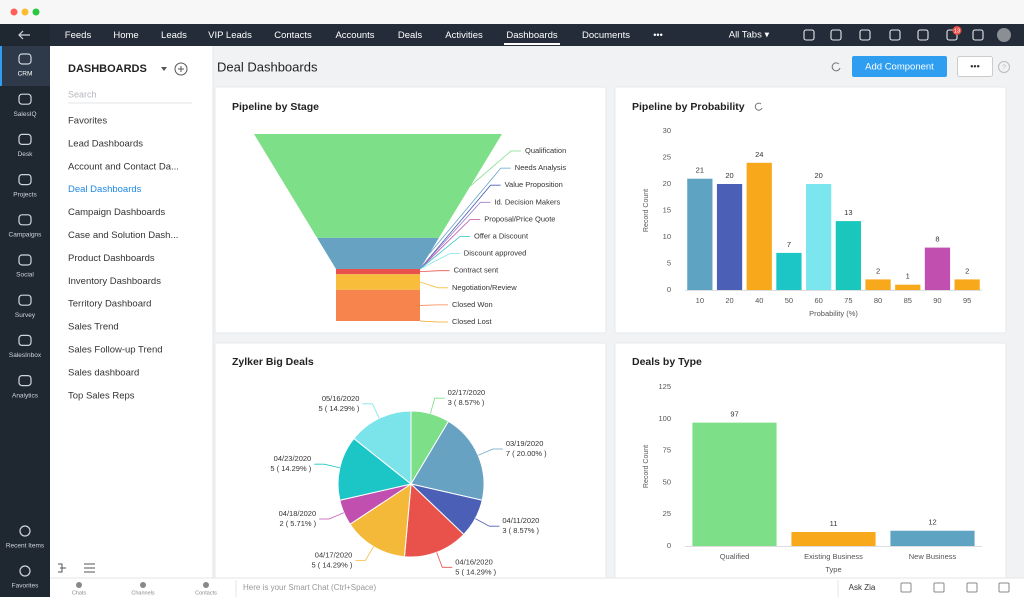  What do you see at coordinates (26, 154) in the screenshot?
I see `sidebar-label: Desk` at bounding box center [26, 154].